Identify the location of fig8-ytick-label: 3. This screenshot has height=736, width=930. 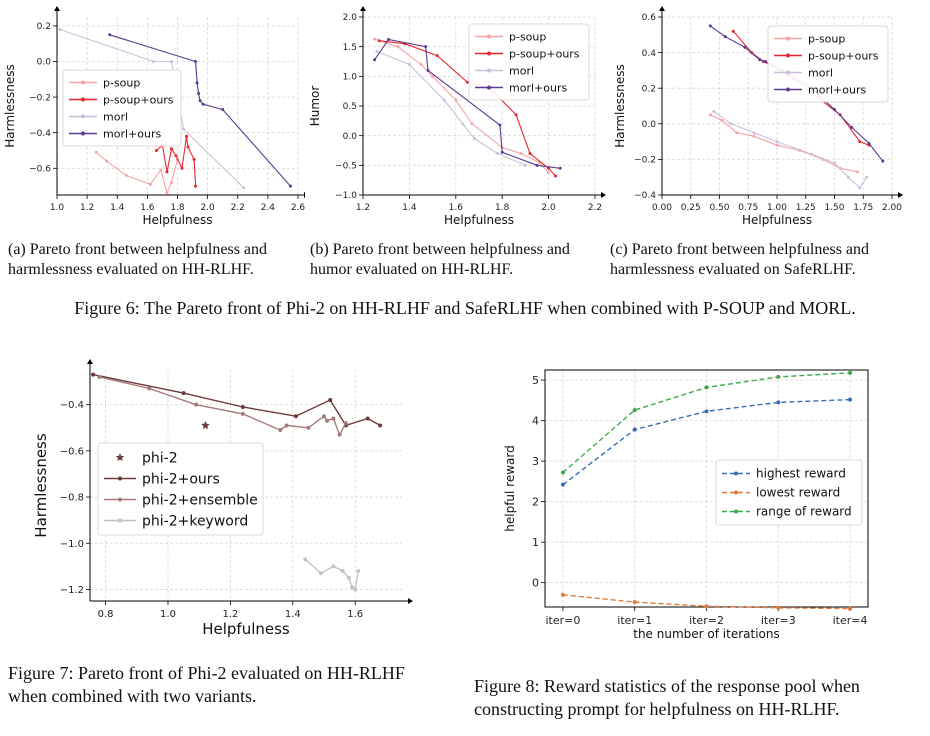
(535, 461).